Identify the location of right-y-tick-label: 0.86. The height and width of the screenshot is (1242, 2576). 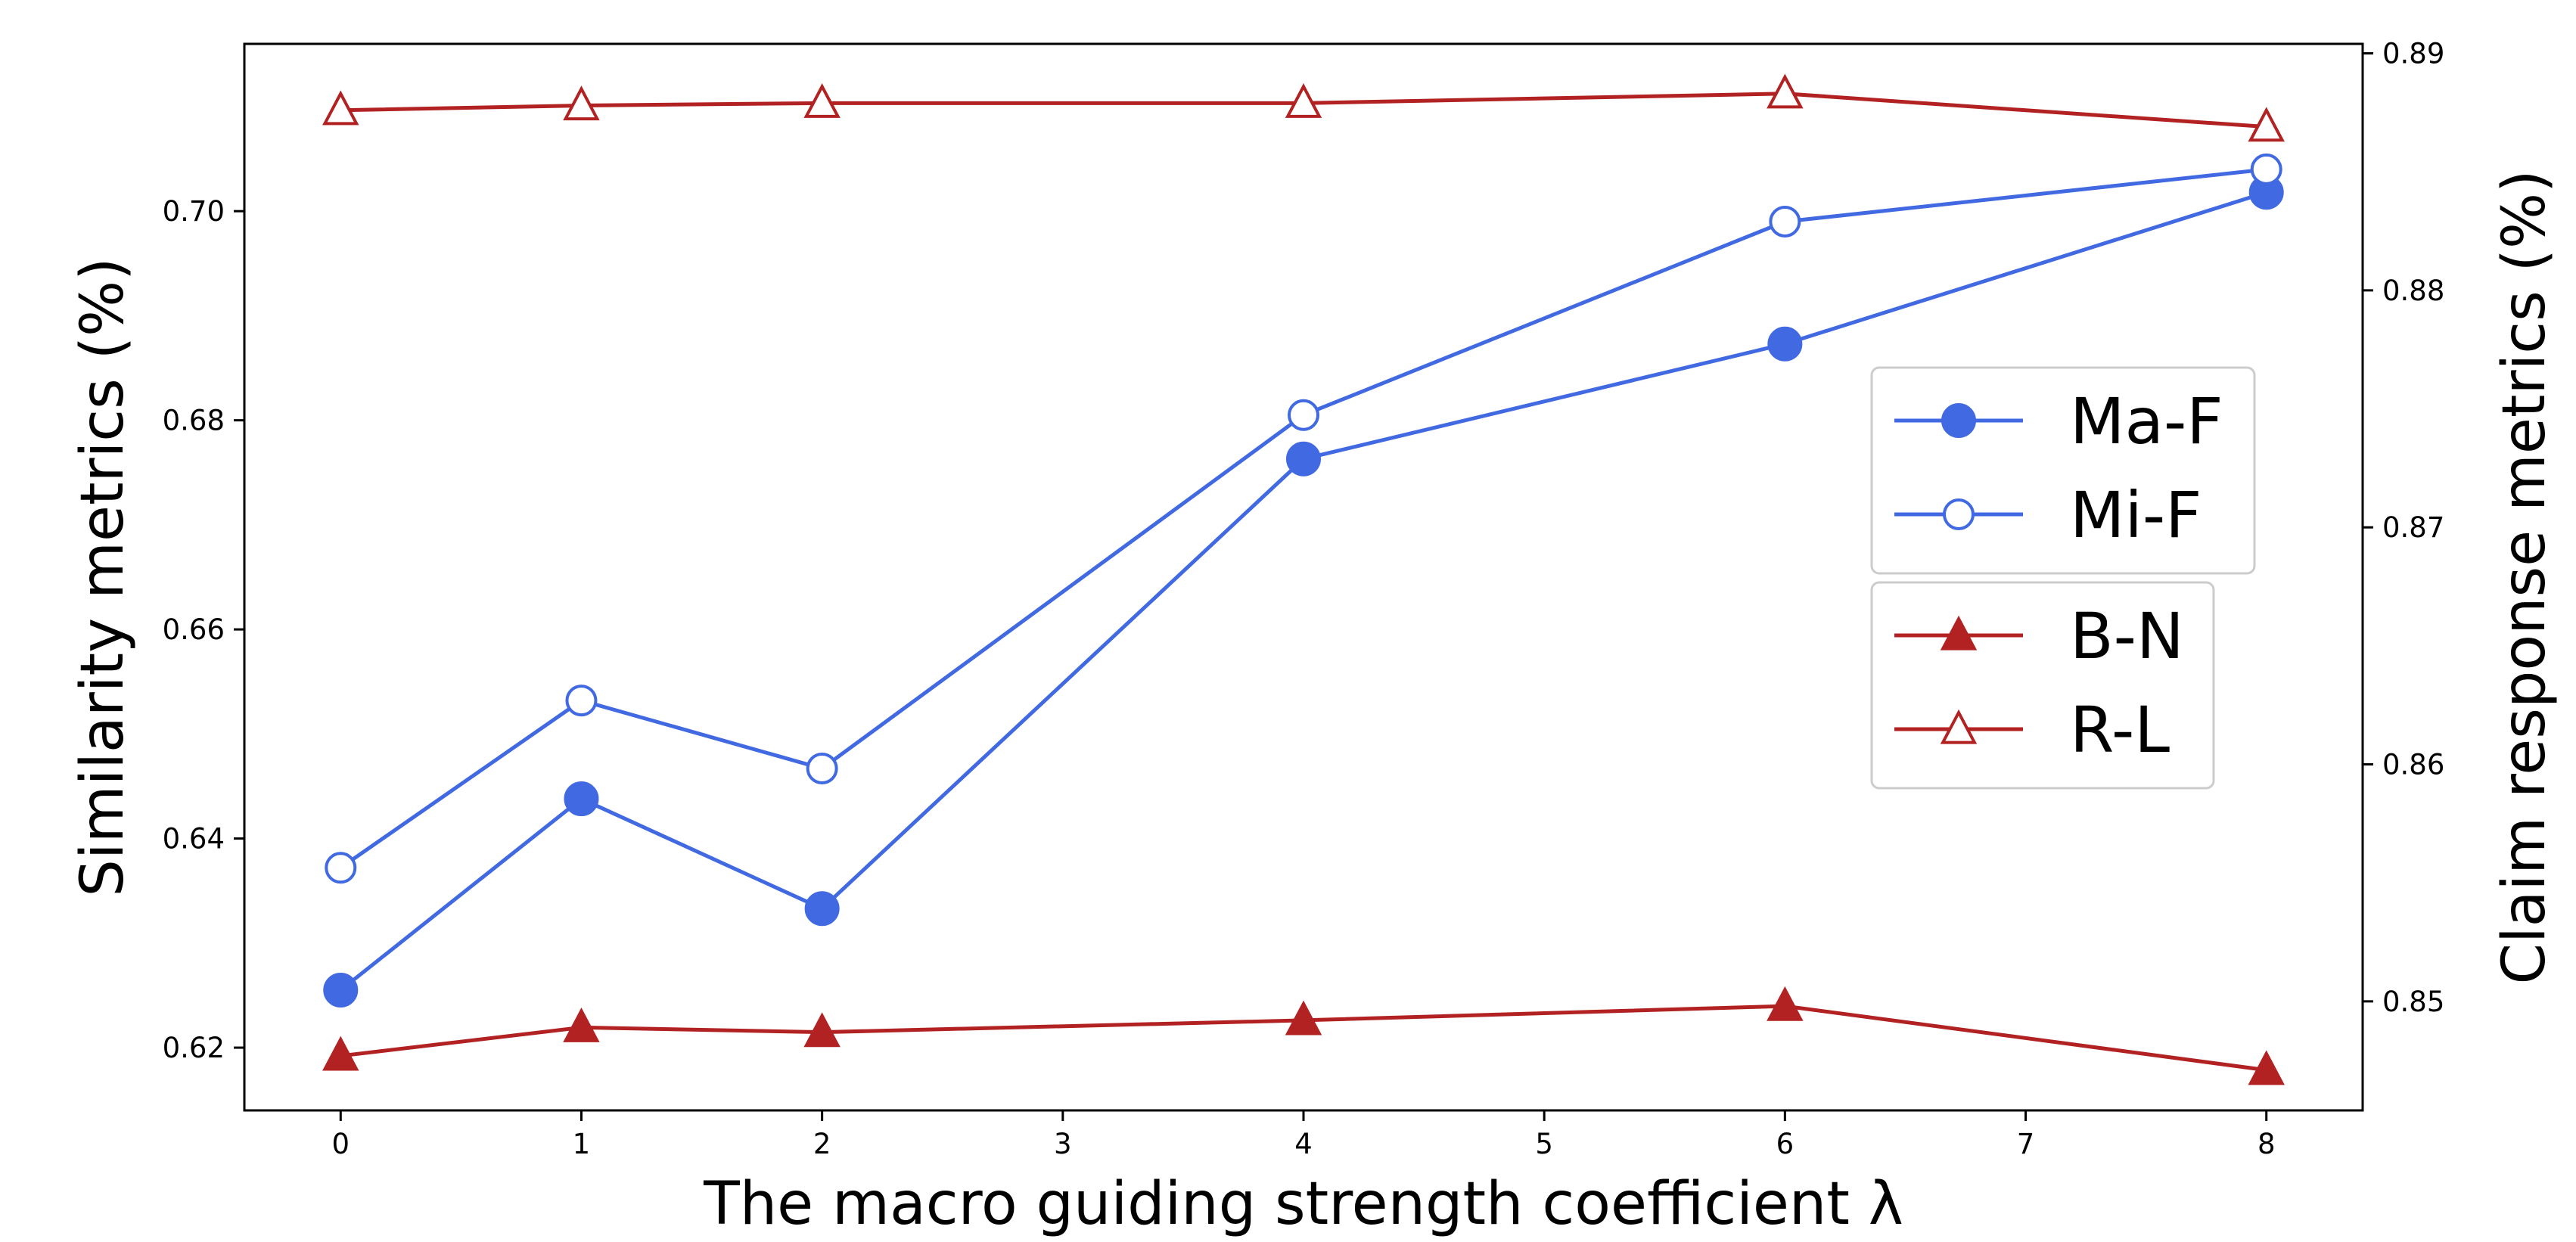
(2413, 765).